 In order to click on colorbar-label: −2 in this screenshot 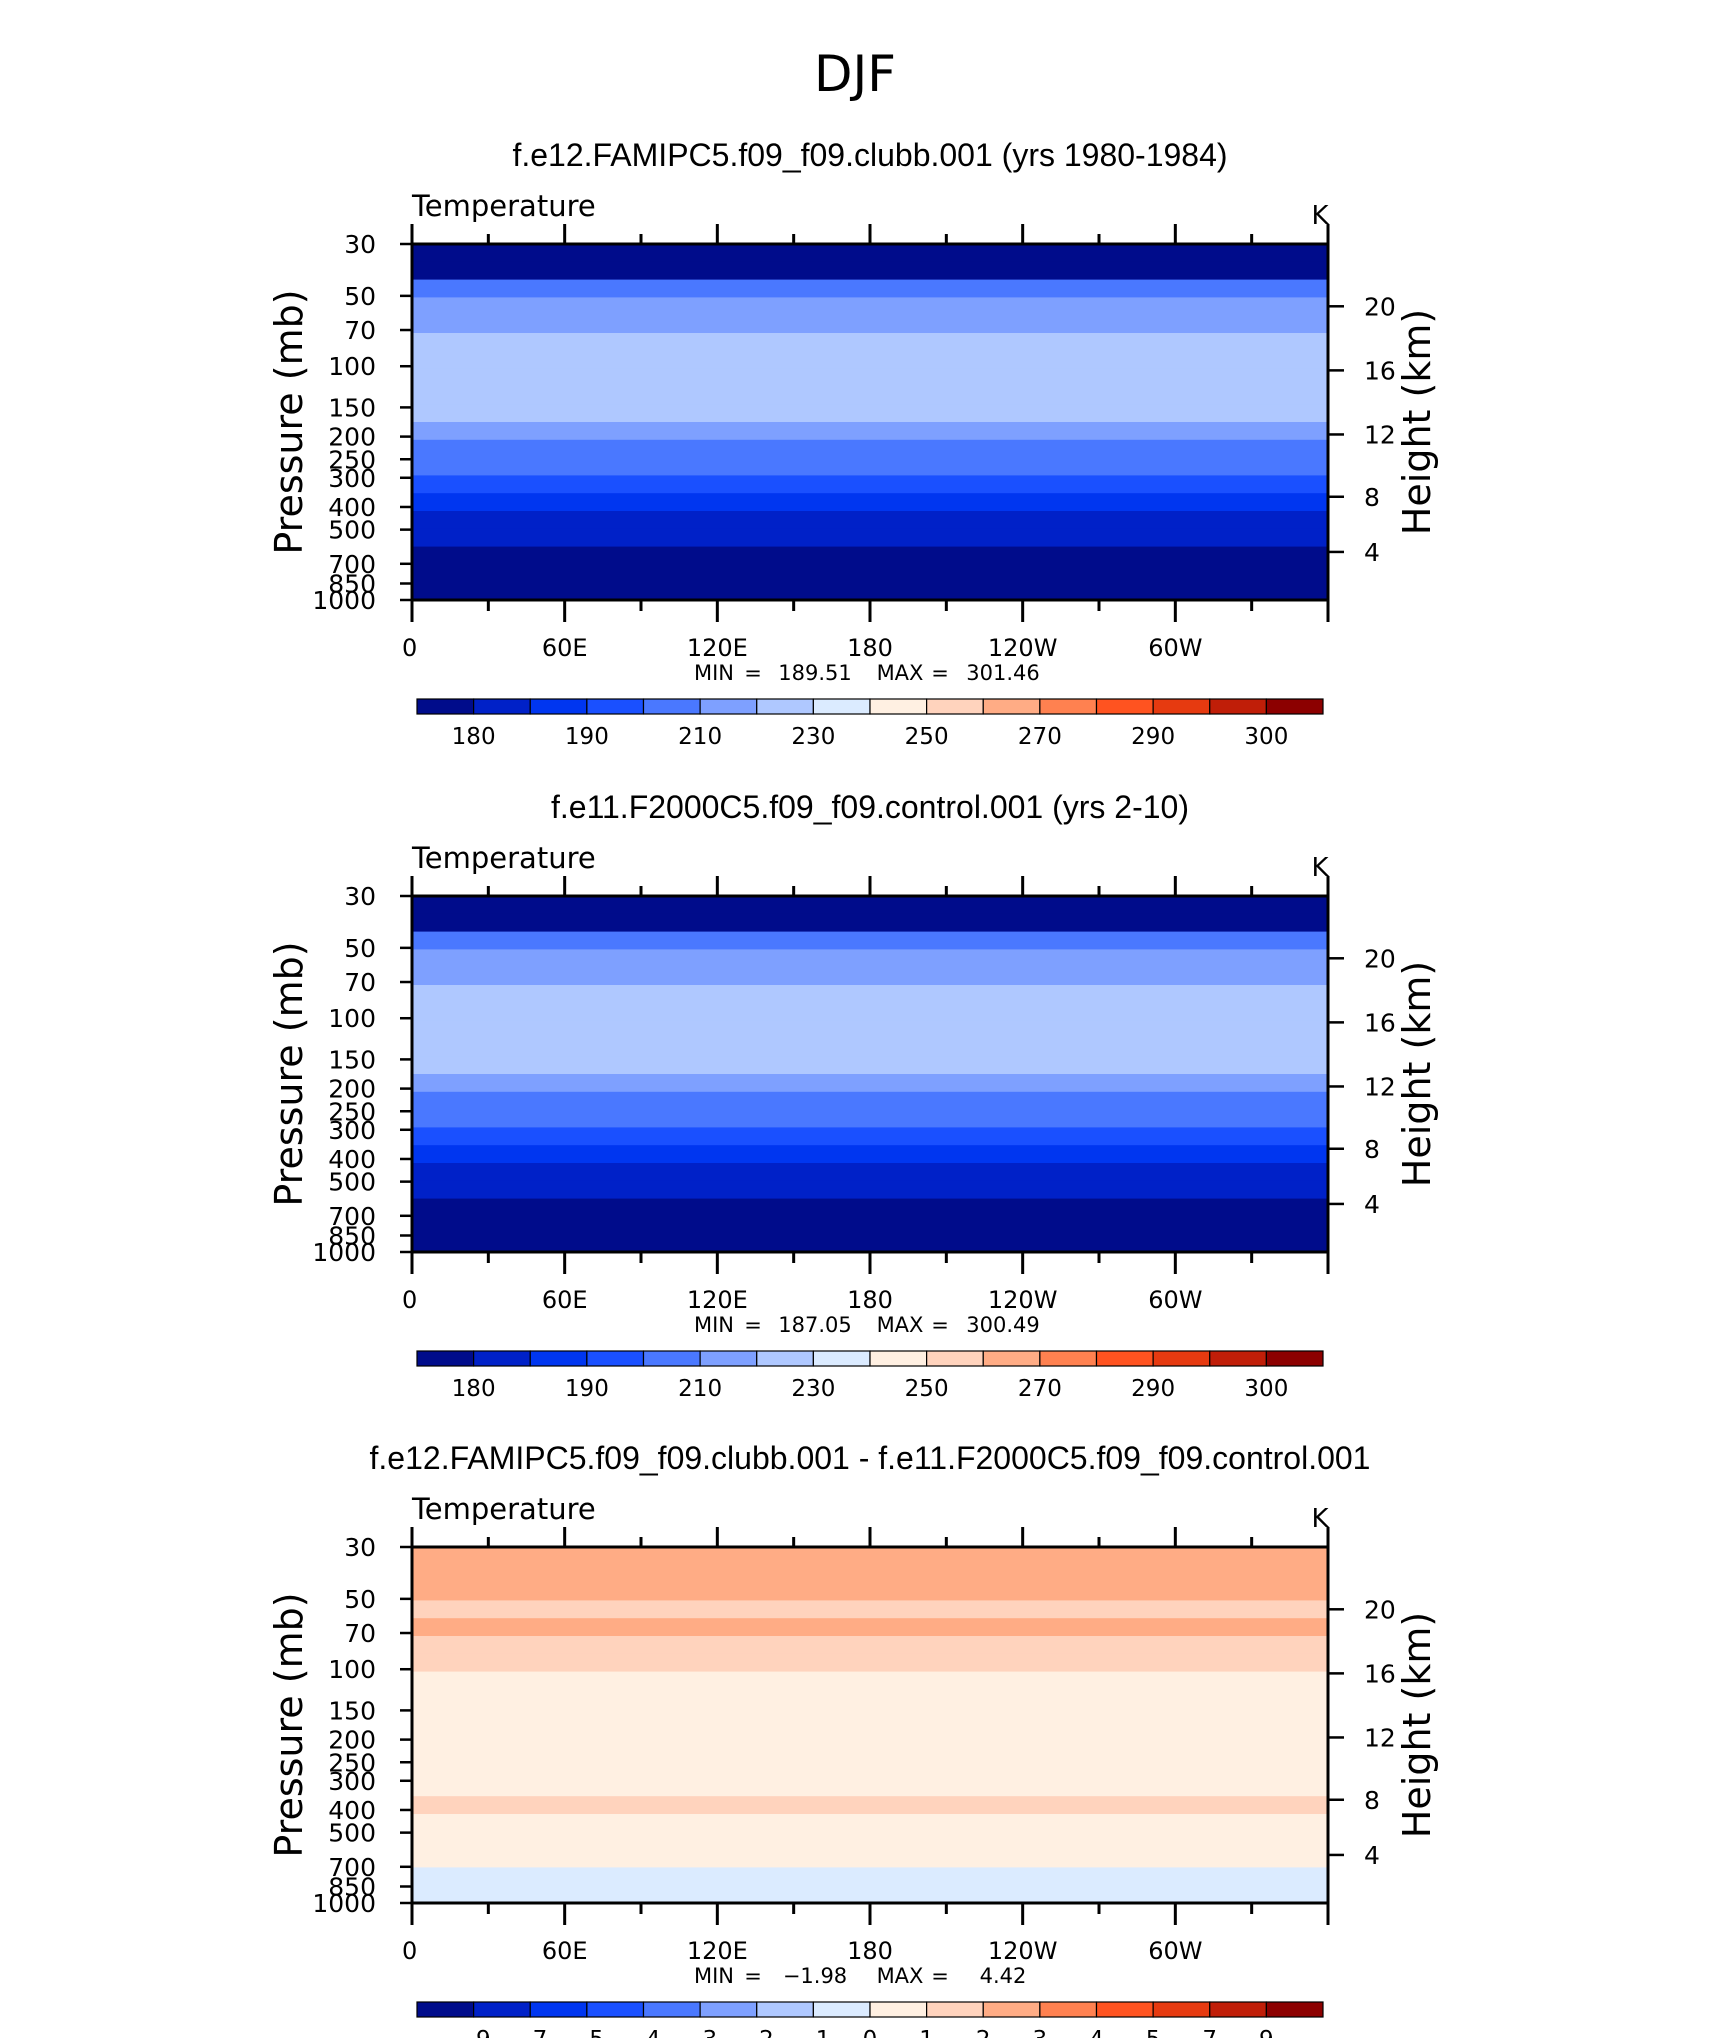, I will do `click(757, 2032)`.